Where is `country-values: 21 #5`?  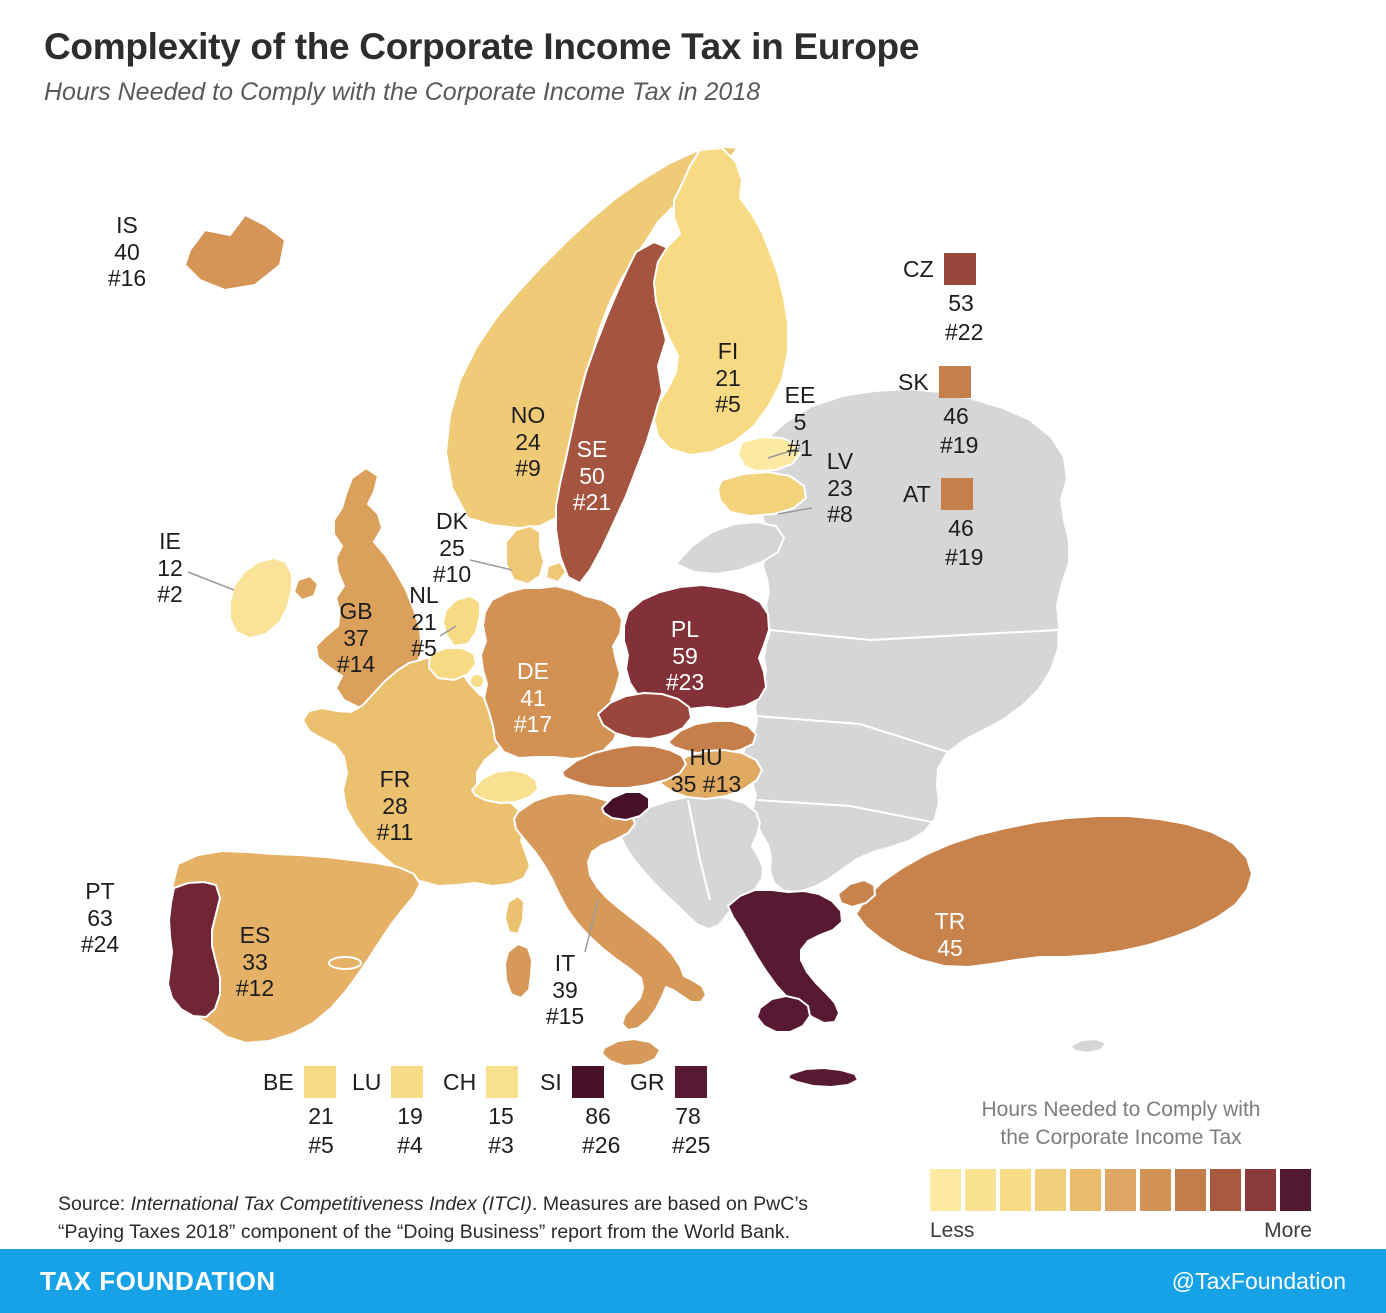
country-values: 21 #5 is located at coordinates (321, 1131).